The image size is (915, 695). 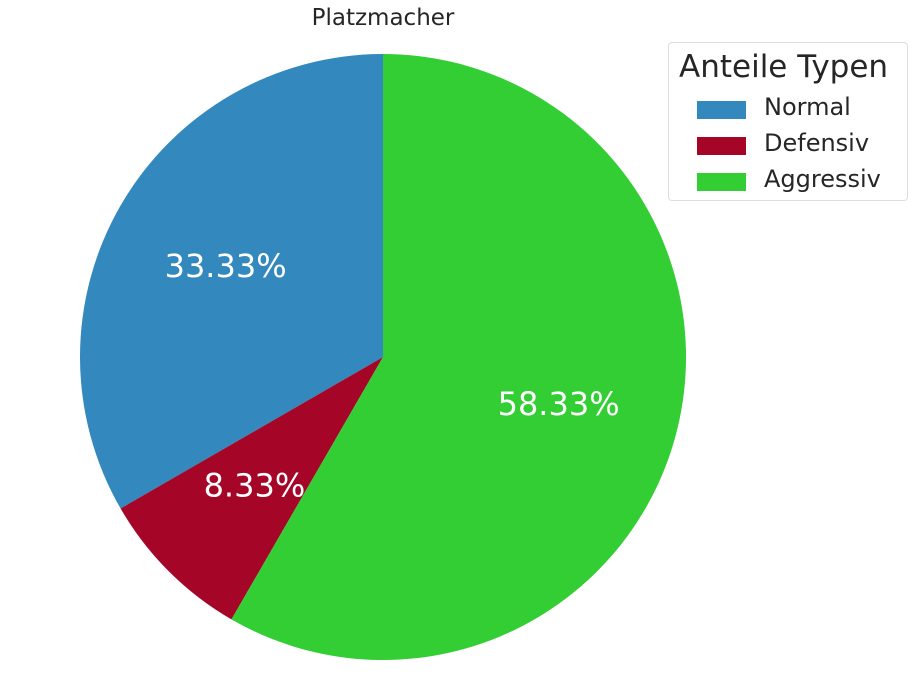 I want to click on pie-slice-defensiv, so click(x=251, y=488).